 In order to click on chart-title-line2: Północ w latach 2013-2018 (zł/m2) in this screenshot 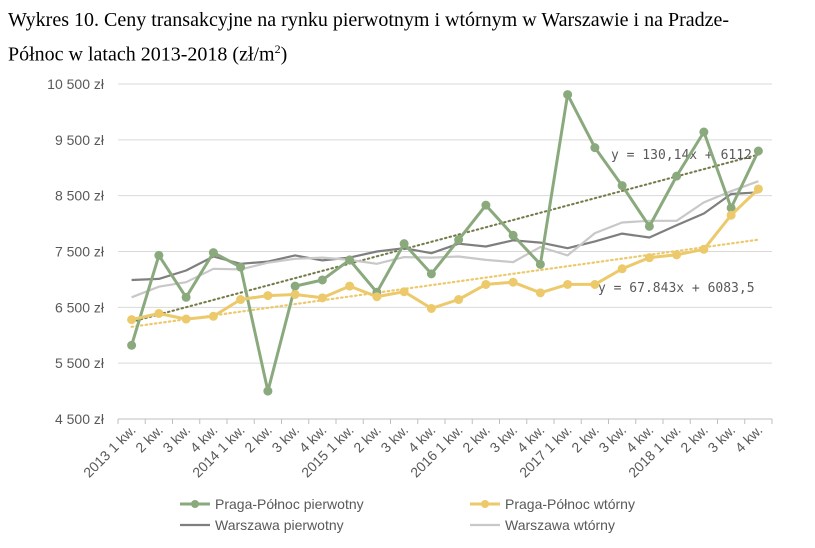, I will do `click(408, 52)`.